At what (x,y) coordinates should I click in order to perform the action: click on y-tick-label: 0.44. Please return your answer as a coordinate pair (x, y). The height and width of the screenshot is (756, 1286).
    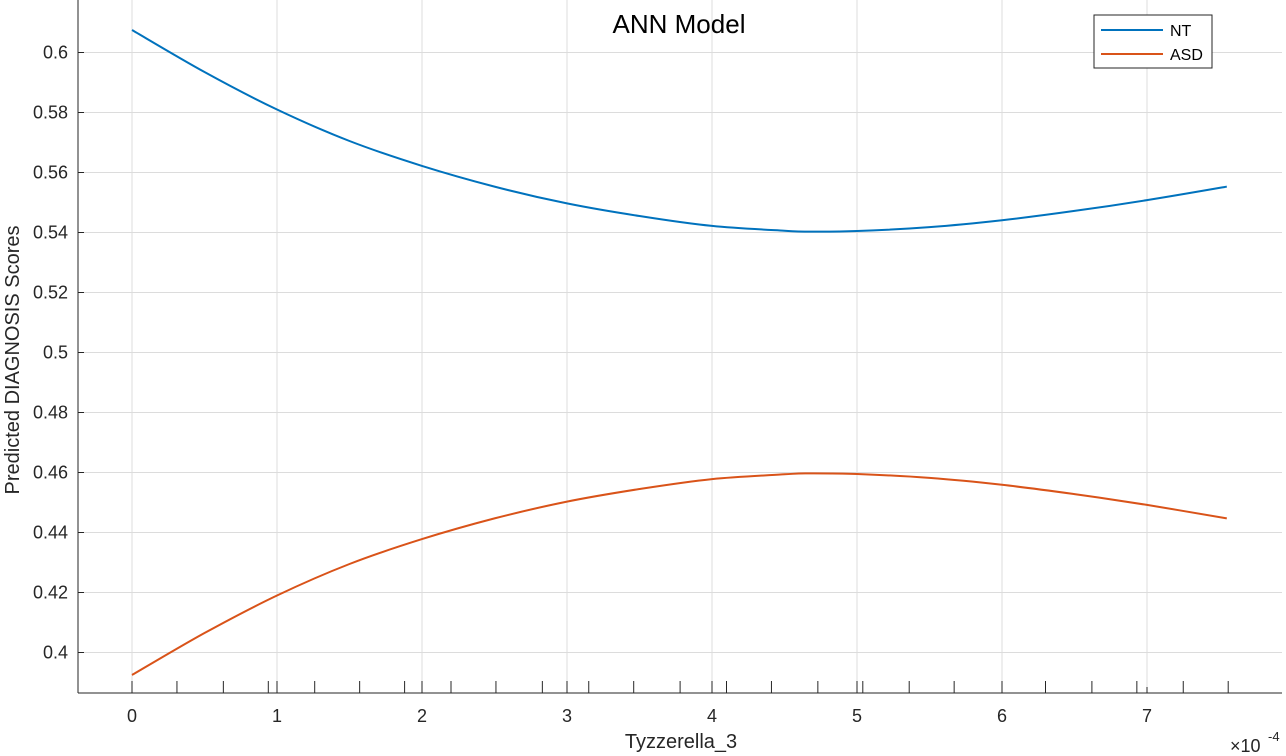
    Looking at the image, I should click on (50, 533).